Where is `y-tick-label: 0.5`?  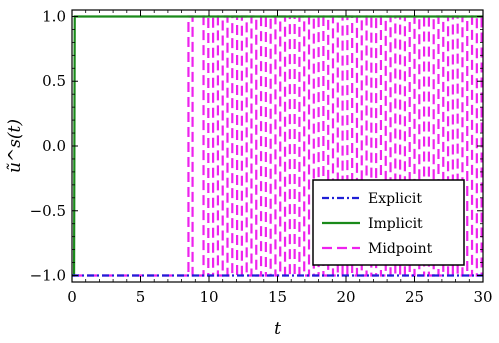 y-tick-label: 0.5 is located at coordinates (54, 81).